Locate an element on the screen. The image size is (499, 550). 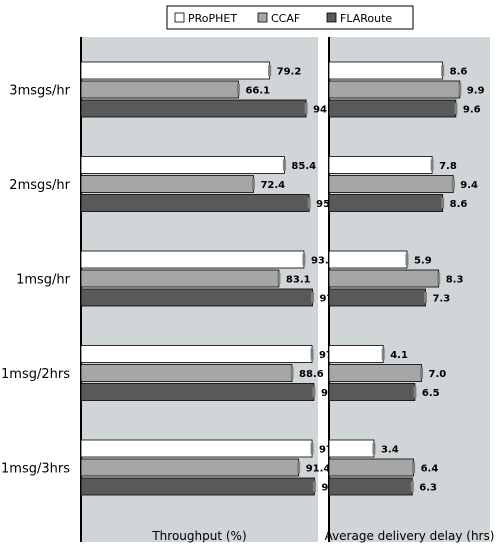
category-label: 1msg/hr is located at coordinates (43, 280).